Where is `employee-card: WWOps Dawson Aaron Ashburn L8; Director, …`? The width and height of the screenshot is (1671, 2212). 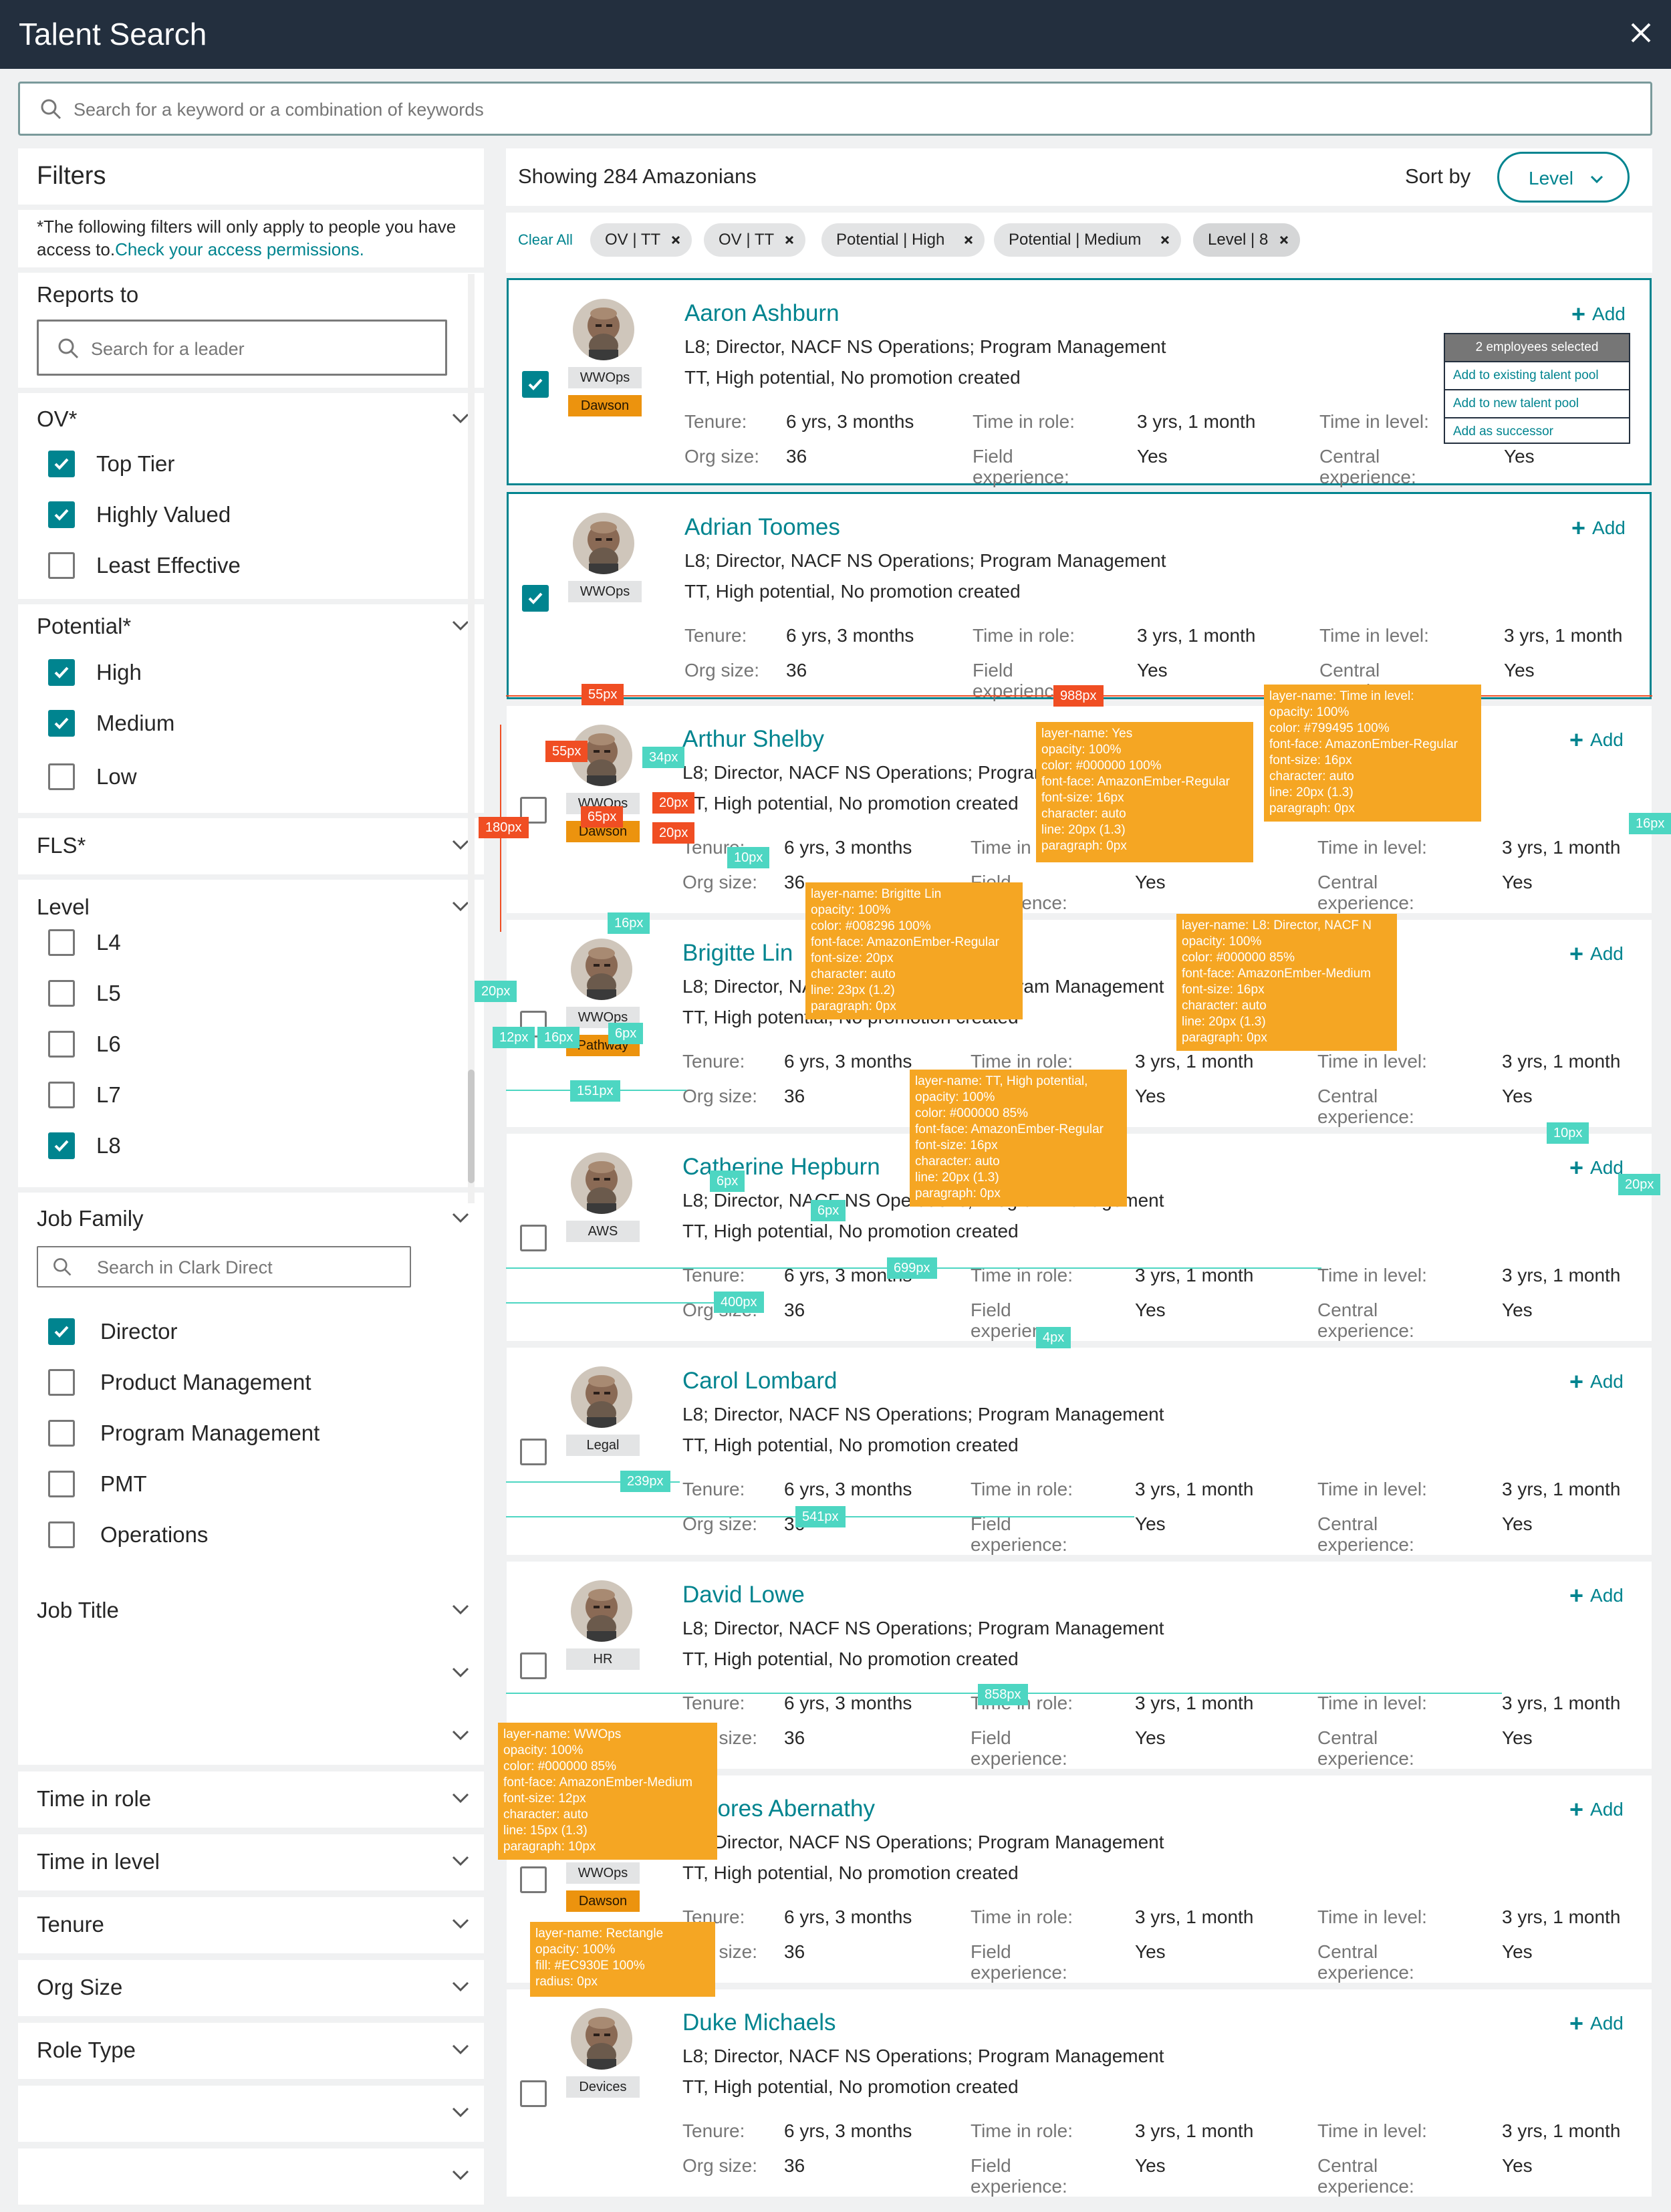
employee-card: WWOps Dawson Aaron Ashburn L8; Director, … is located at coordinates (1079, 382).